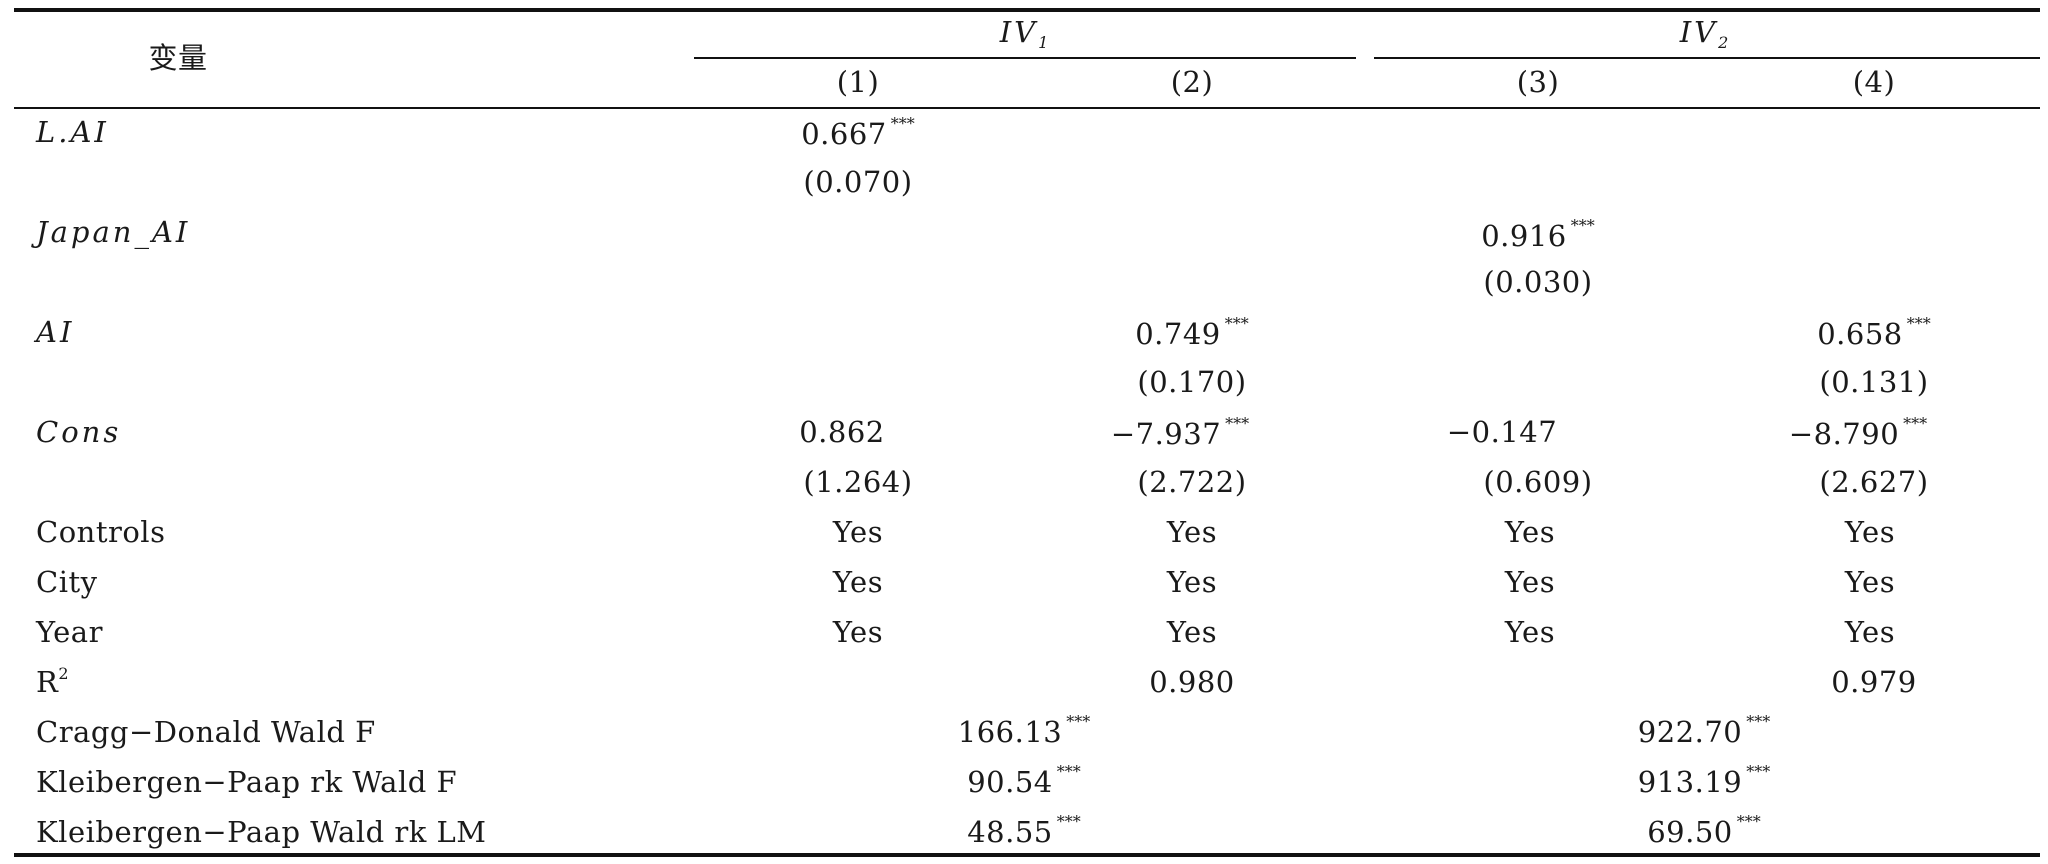  What do you see at coordinates (1192, 332) in the screenshot?
I see `coef-ai-col2: 0.749 ***` at bounding box center [1192, 332].